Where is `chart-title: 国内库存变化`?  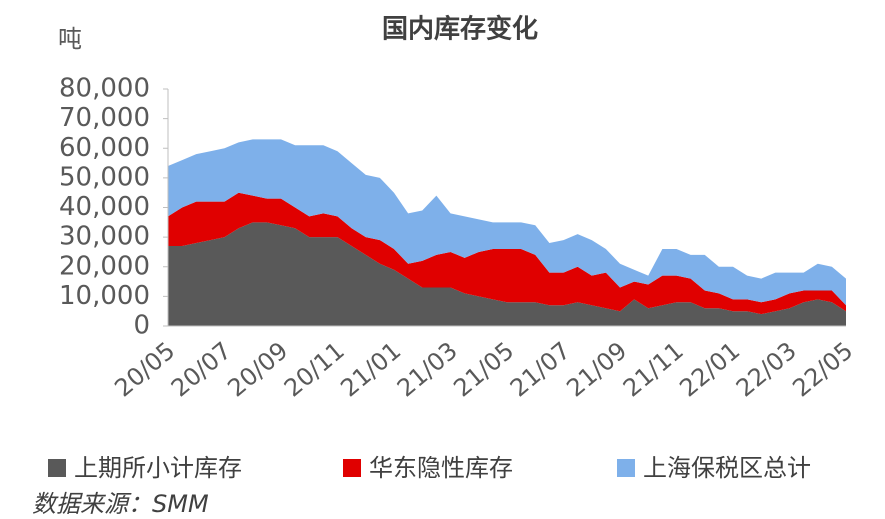
chart-title: 国内库存变化 is located at coordinates (460, 29).